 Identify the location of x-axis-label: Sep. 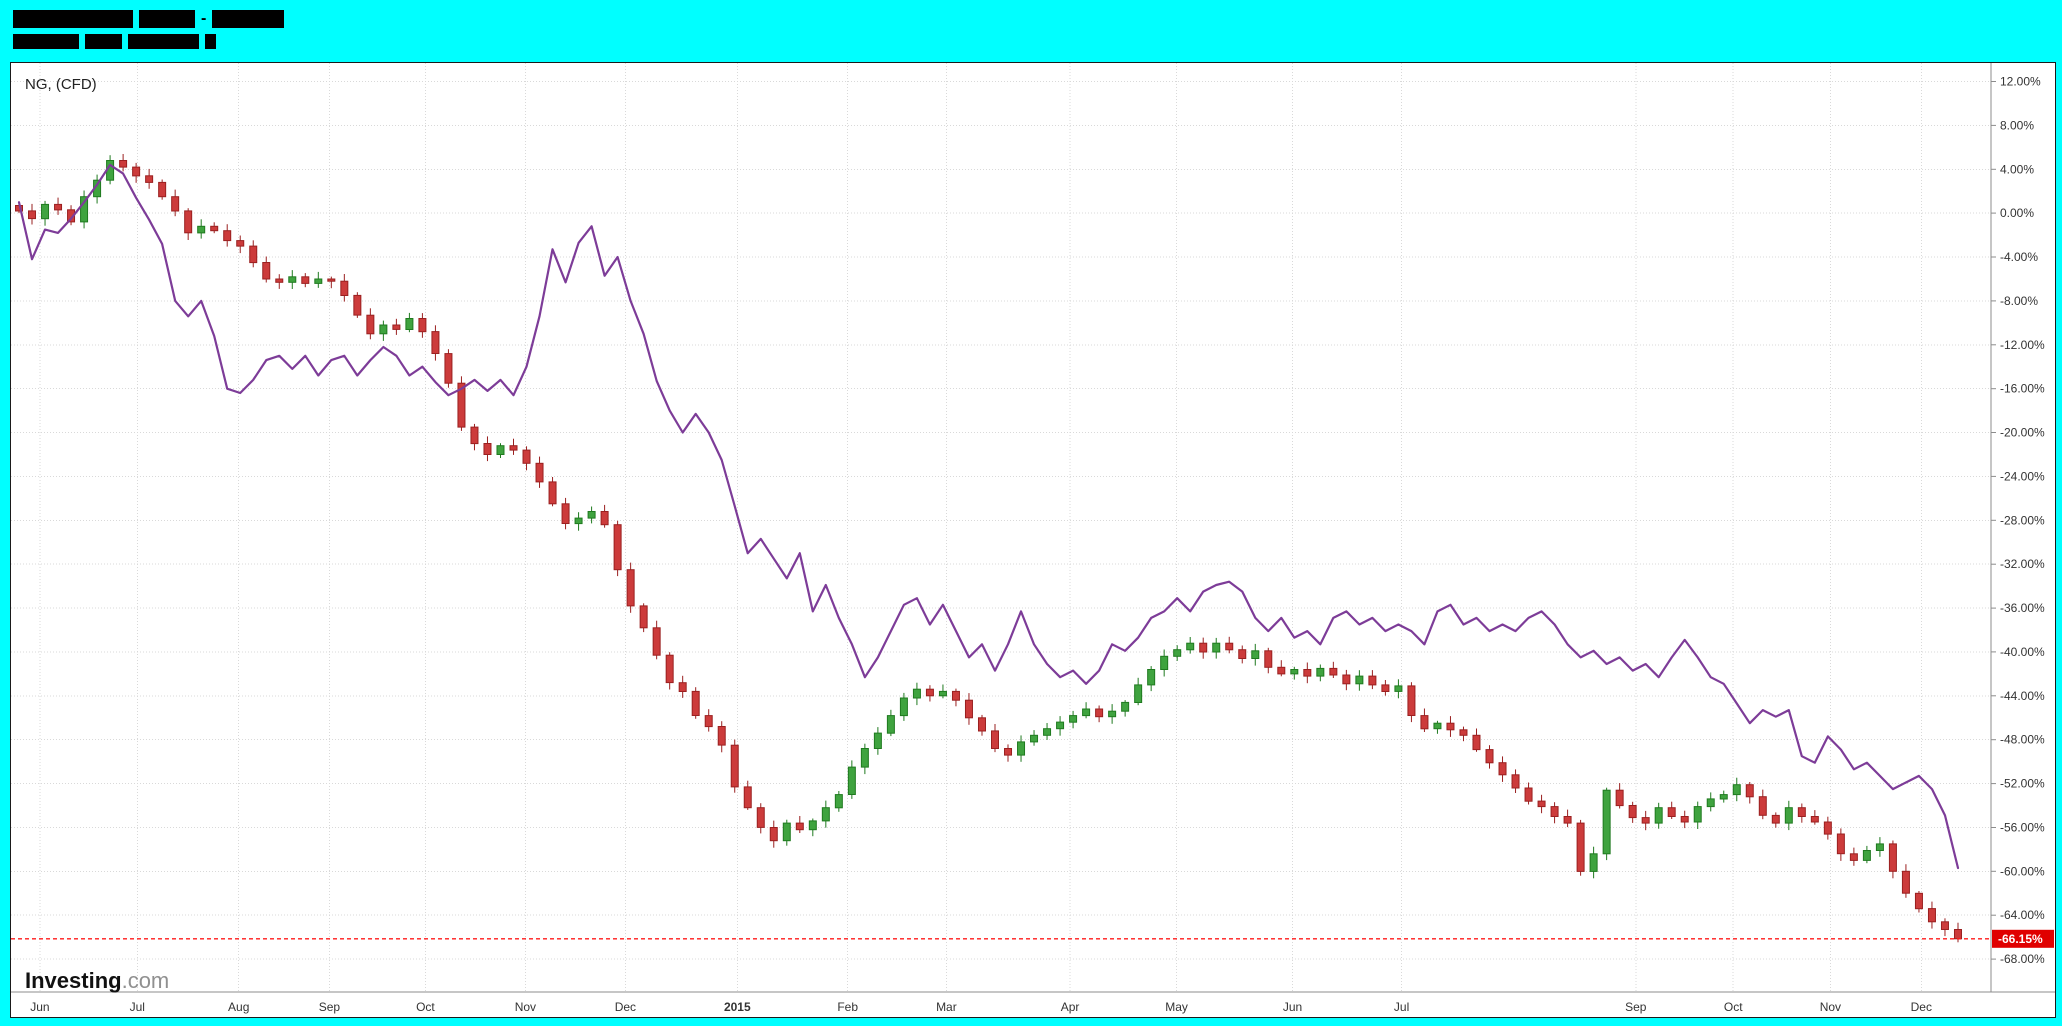
(330, 1007).